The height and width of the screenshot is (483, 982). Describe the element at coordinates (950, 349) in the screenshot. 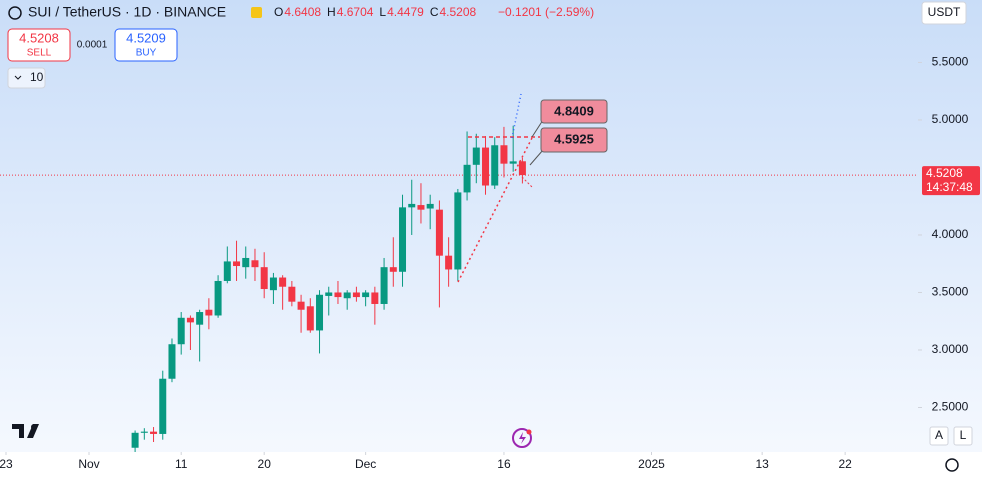

I see `y-tick-label: 3.0000` at that location.